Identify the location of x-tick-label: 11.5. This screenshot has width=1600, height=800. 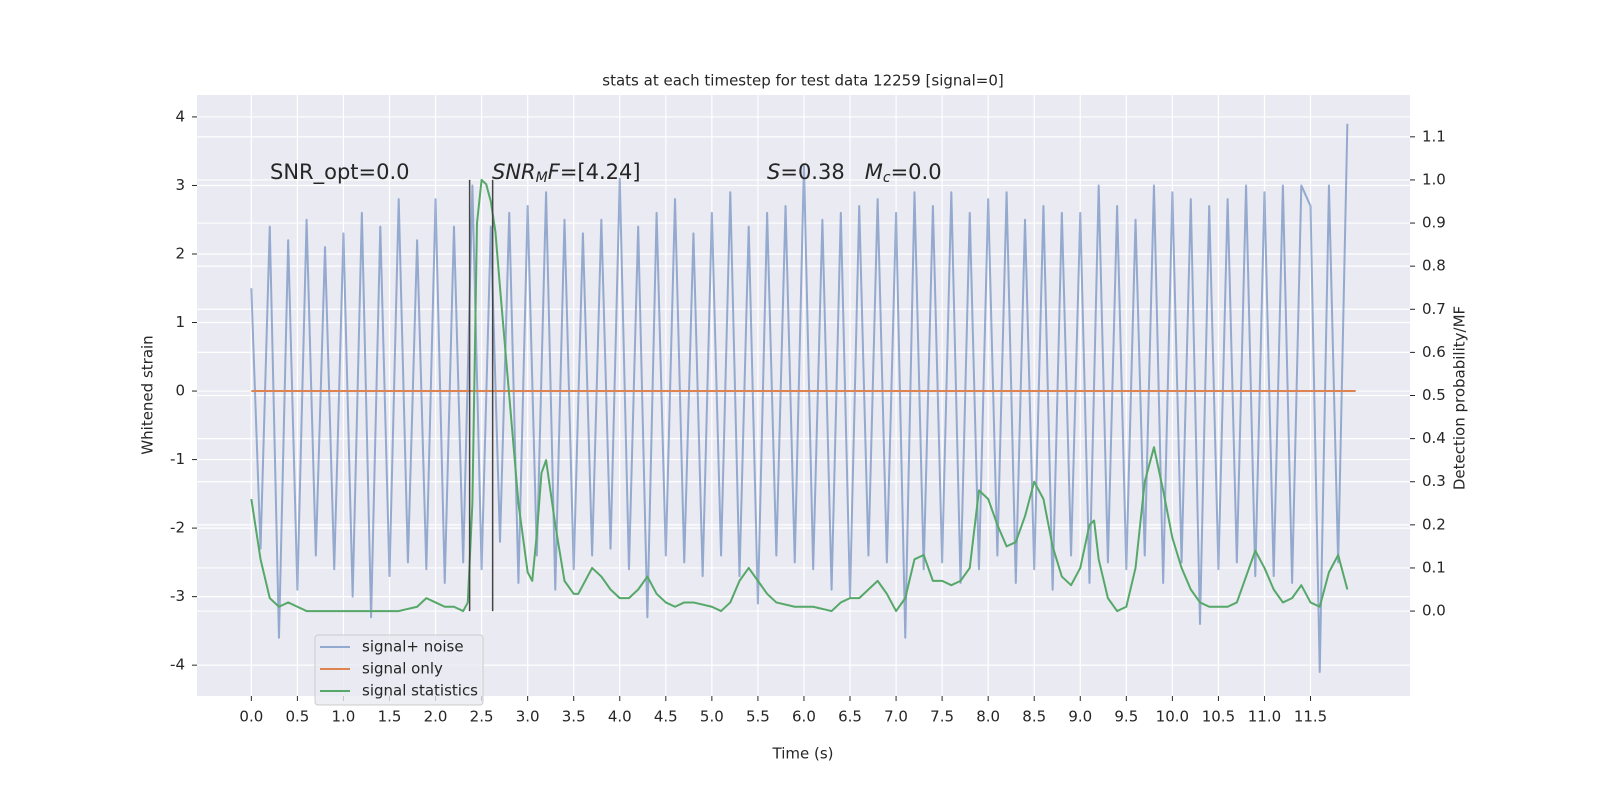
(1310, 717).